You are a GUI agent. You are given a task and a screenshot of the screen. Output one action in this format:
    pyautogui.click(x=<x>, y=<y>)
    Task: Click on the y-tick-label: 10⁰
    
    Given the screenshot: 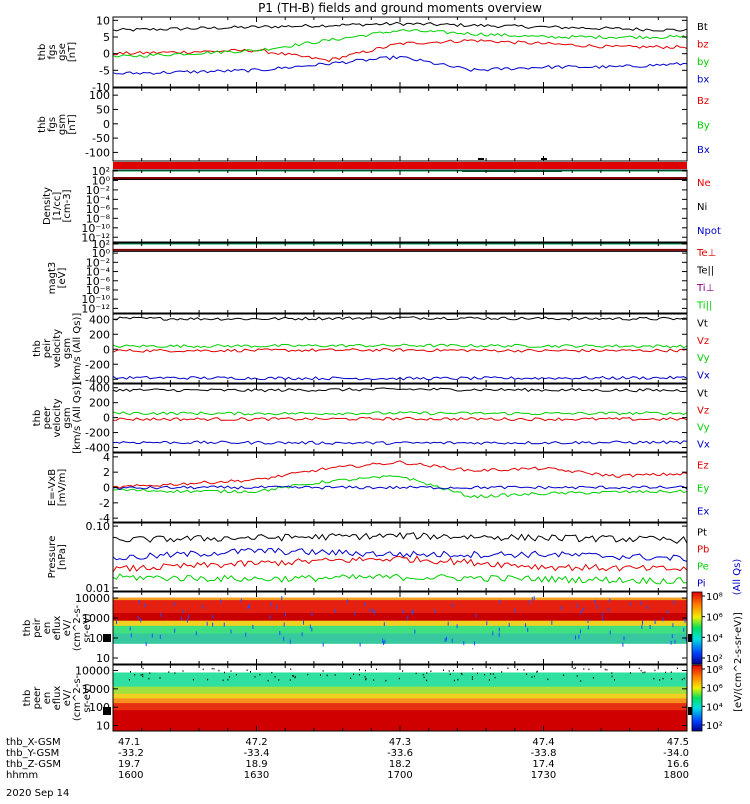 What is the action you would take?
    pyautogui.click(x=101, y=180)
    